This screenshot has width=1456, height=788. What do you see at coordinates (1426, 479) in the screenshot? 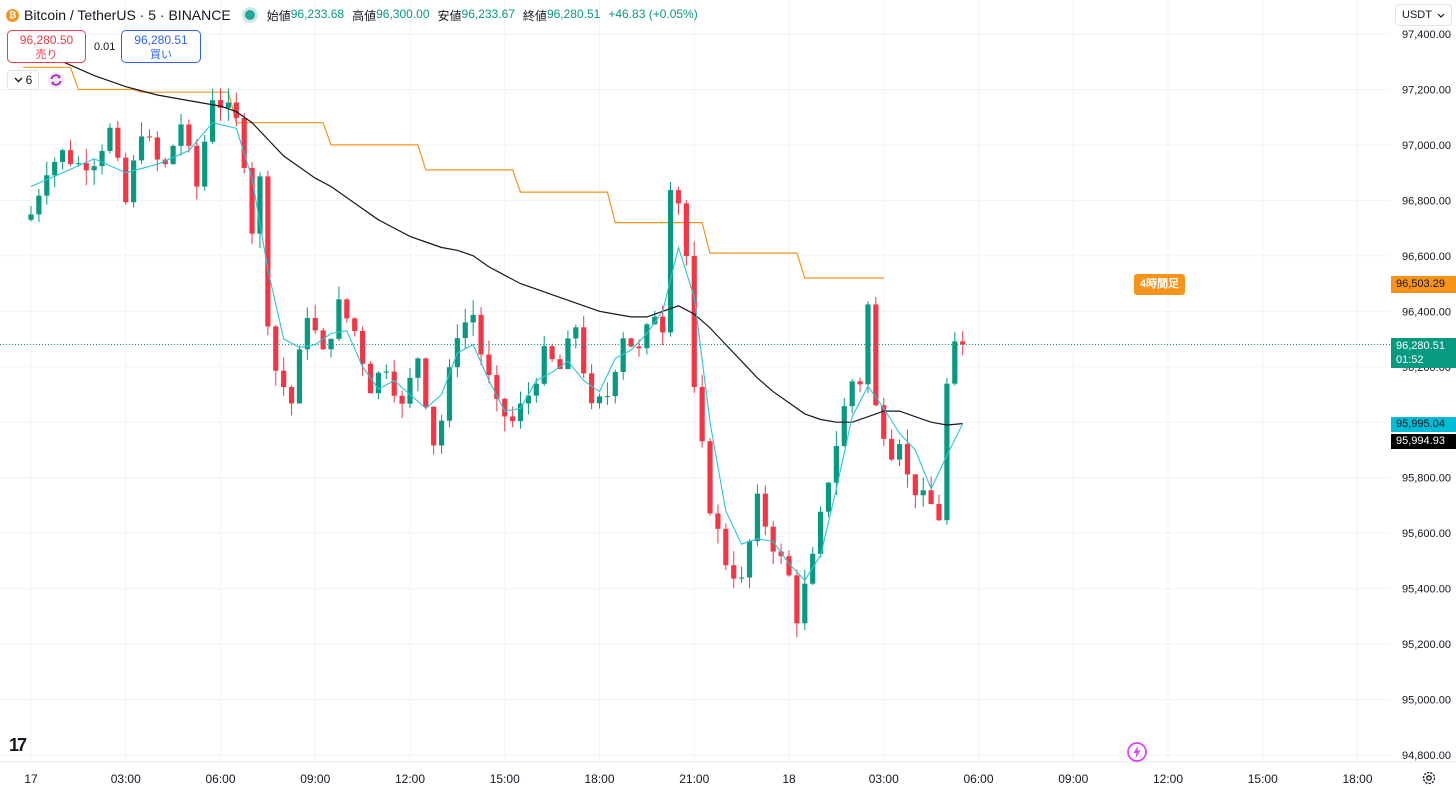
I see `price-tick-label: 95,800.00` at bounding box center [1426, 479].